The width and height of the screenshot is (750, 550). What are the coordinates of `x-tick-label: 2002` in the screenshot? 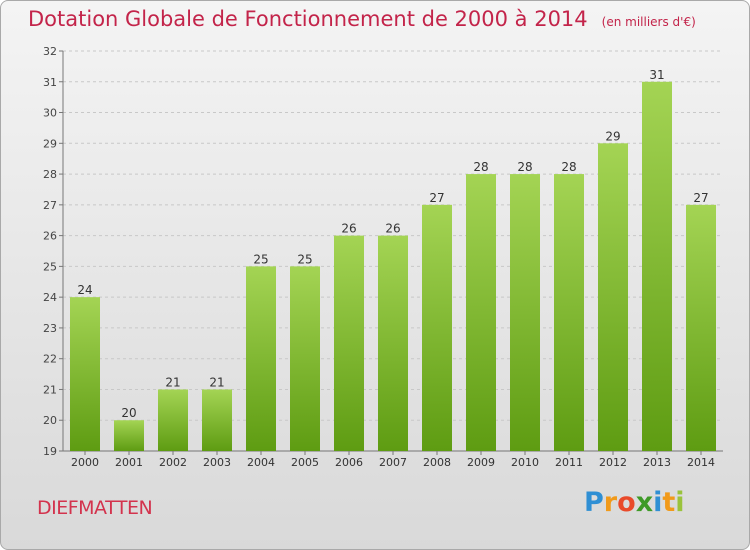 It's located at (173, 462).